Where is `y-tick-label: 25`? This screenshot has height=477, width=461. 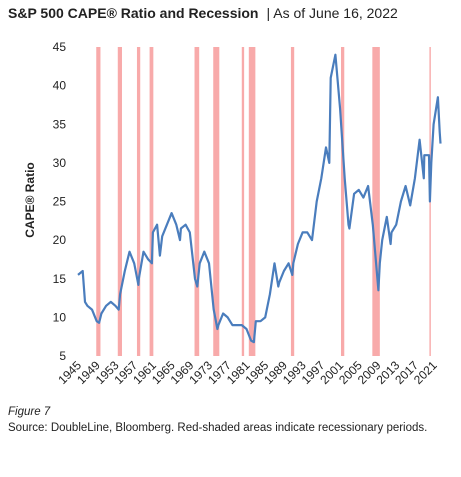
y-tick-label: 25 is located at coordinates (60, 202).